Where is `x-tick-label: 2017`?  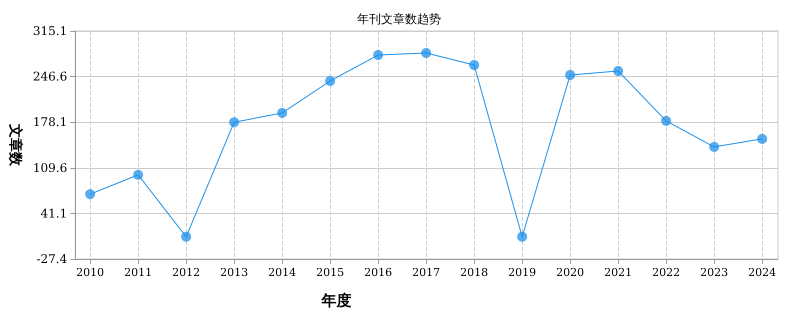
x-tick-label: 2017 is located at coordinates (426, 272).